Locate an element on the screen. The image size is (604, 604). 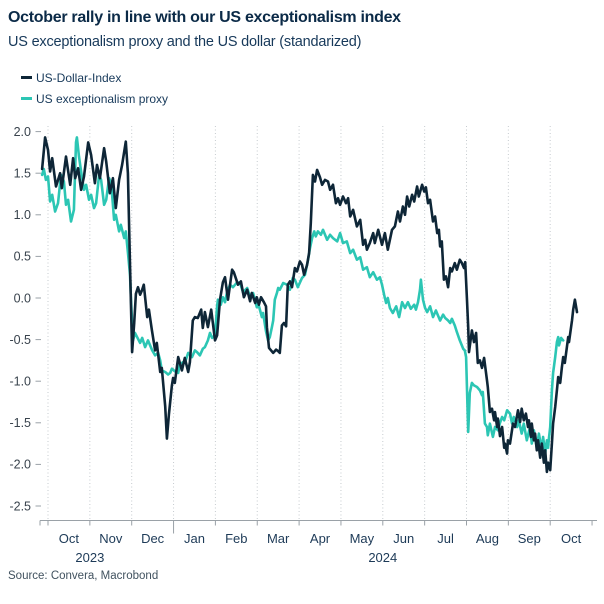
month-label-0-oct: Oct is located at coordinates (69, 538).